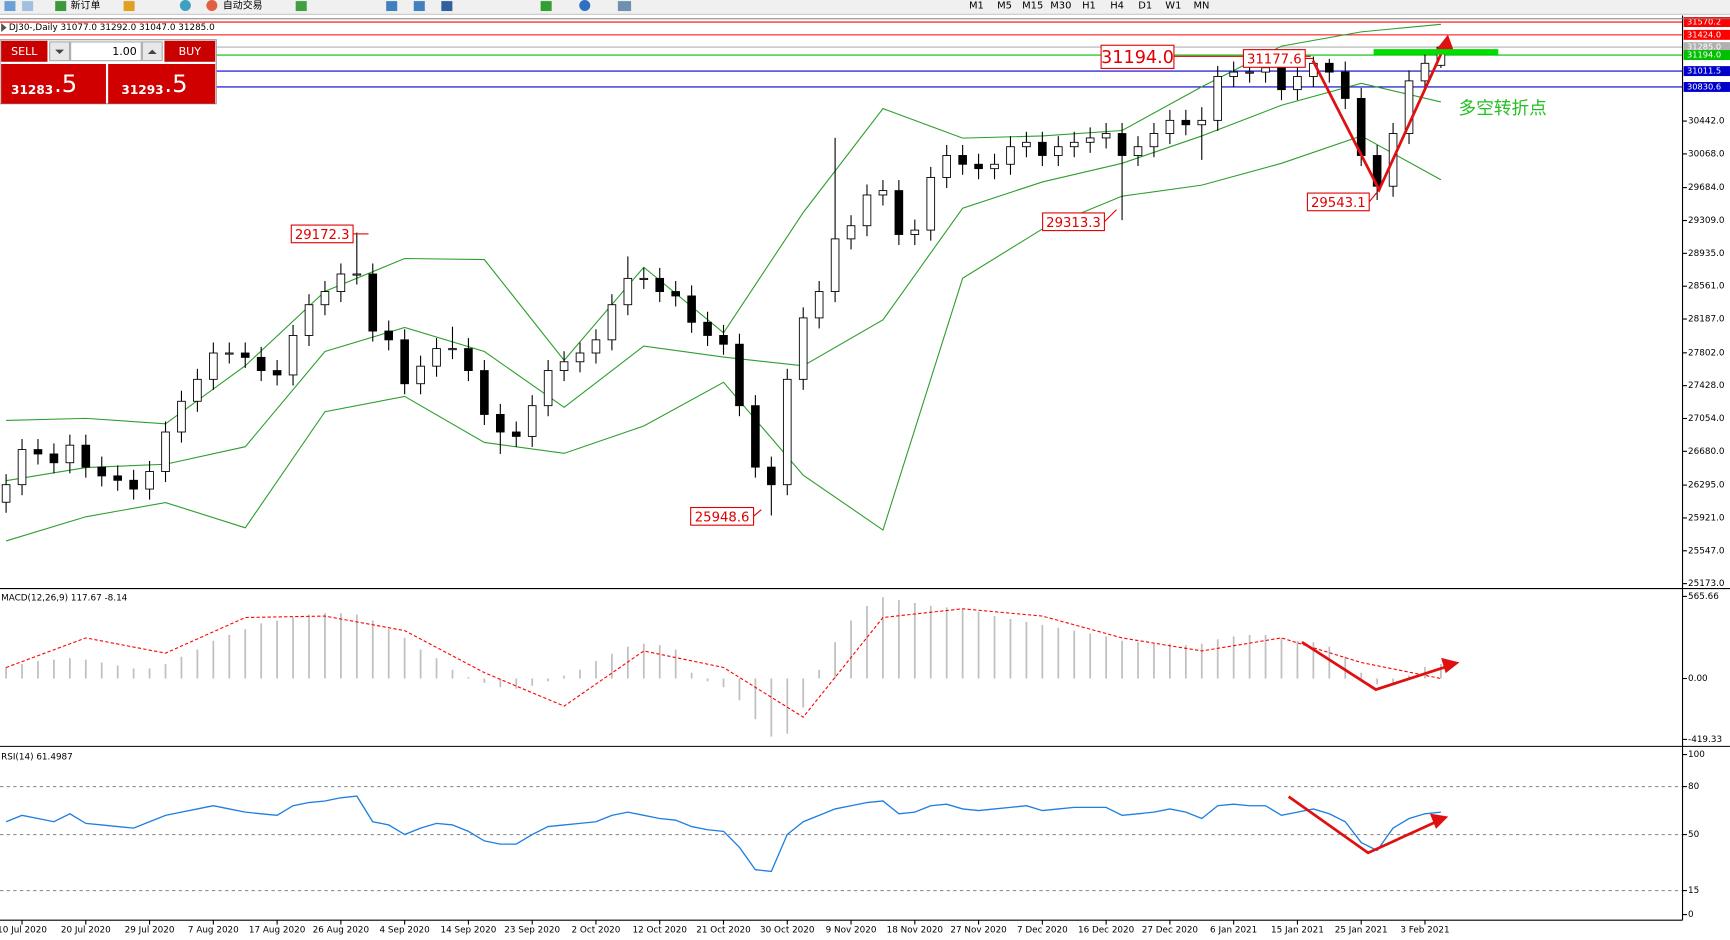  What do you see at coordinates (1365, 825) in the screenshot?
I see `rsi-arrow` at bounding box center [1365, 825].